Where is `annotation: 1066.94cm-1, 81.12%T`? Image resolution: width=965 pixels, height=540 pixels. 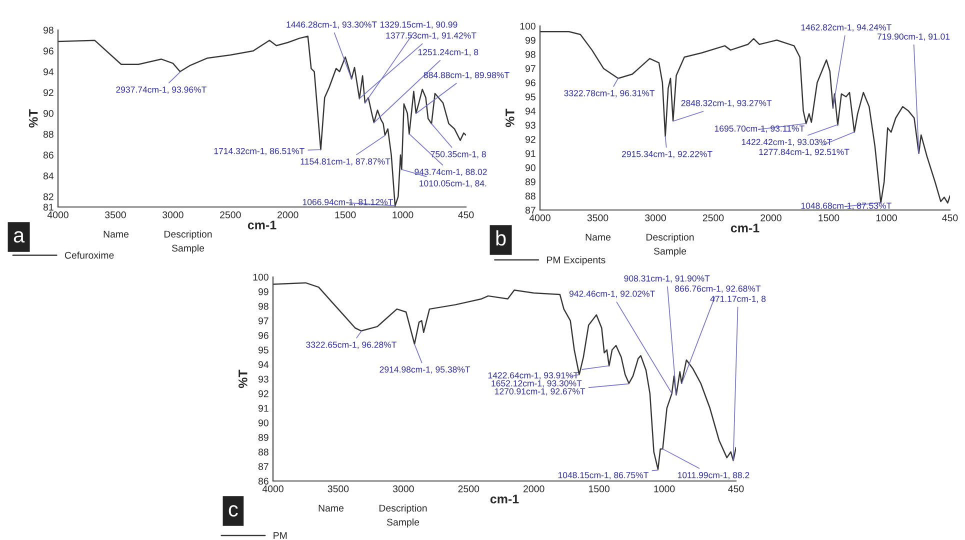 annotation: 1066.94cm-1, 81.12%T is located at coordinates (348, 202).